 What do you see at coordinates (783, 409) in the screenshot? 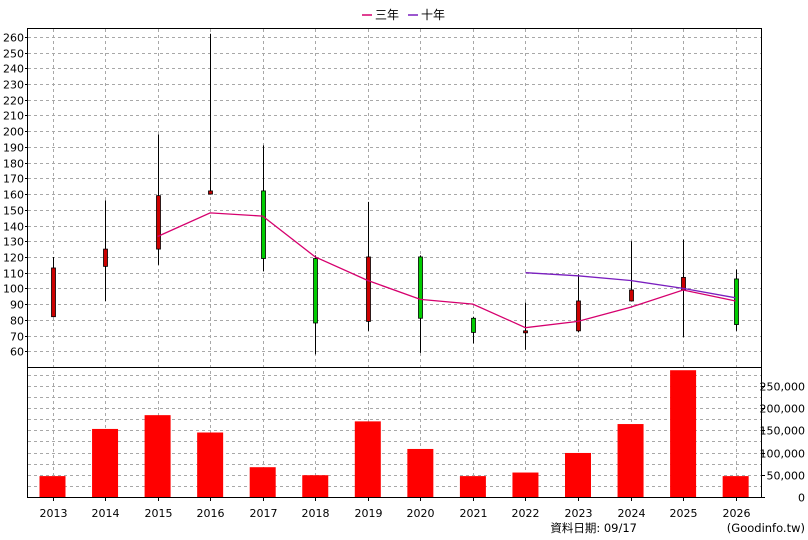
I see `volume-tick-label: 200,000` at bounding box center [783, 409].